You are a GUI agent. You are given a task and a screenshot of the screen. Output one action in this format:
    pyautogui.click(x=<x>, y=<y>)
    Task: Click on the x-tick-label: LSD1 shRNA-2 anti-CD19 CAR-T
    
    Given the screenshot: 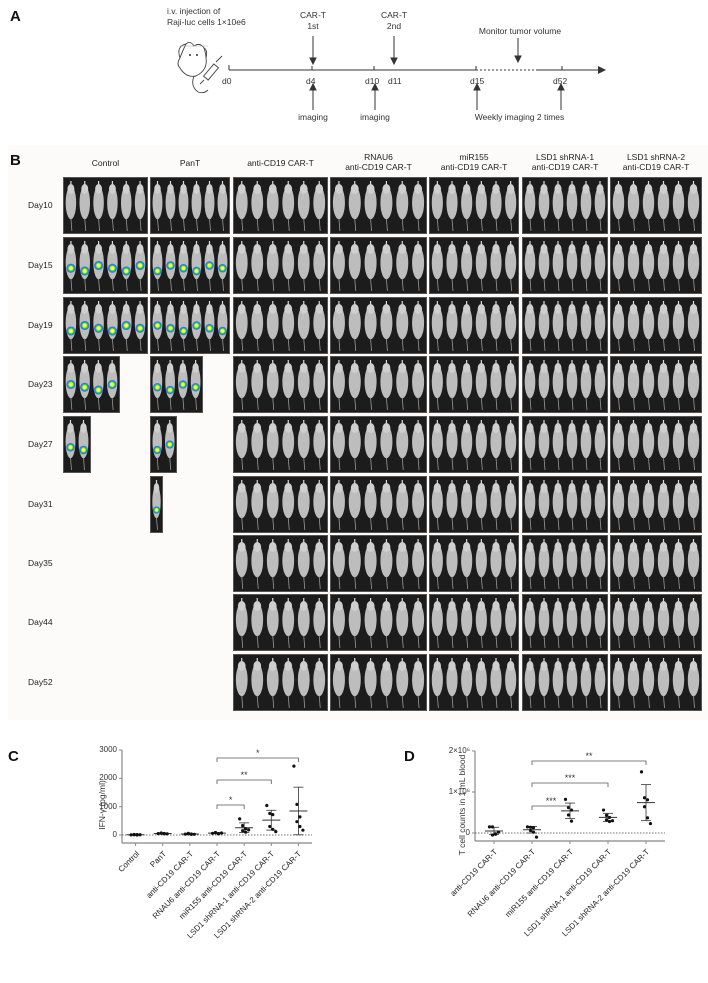 What is the action you would take?
    pyautogui.click(x=258, y=895)
    